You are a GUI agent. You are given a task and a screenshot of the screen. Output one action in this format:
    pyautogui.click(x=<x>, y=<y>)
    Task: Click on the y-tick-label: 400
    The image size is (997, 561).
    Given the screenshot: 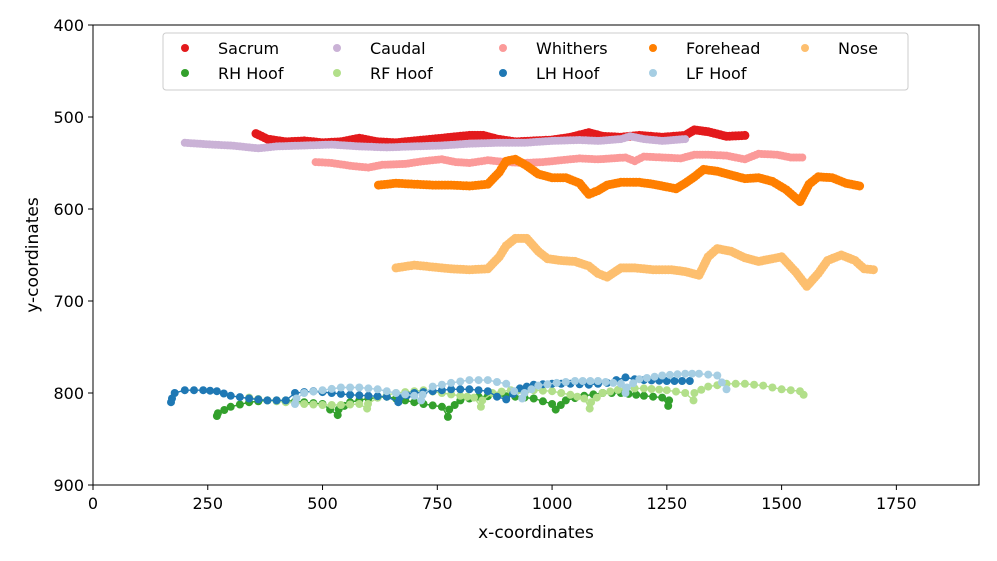 What is the action you would take?
    pyautogui.click(x=68, y=25)
    